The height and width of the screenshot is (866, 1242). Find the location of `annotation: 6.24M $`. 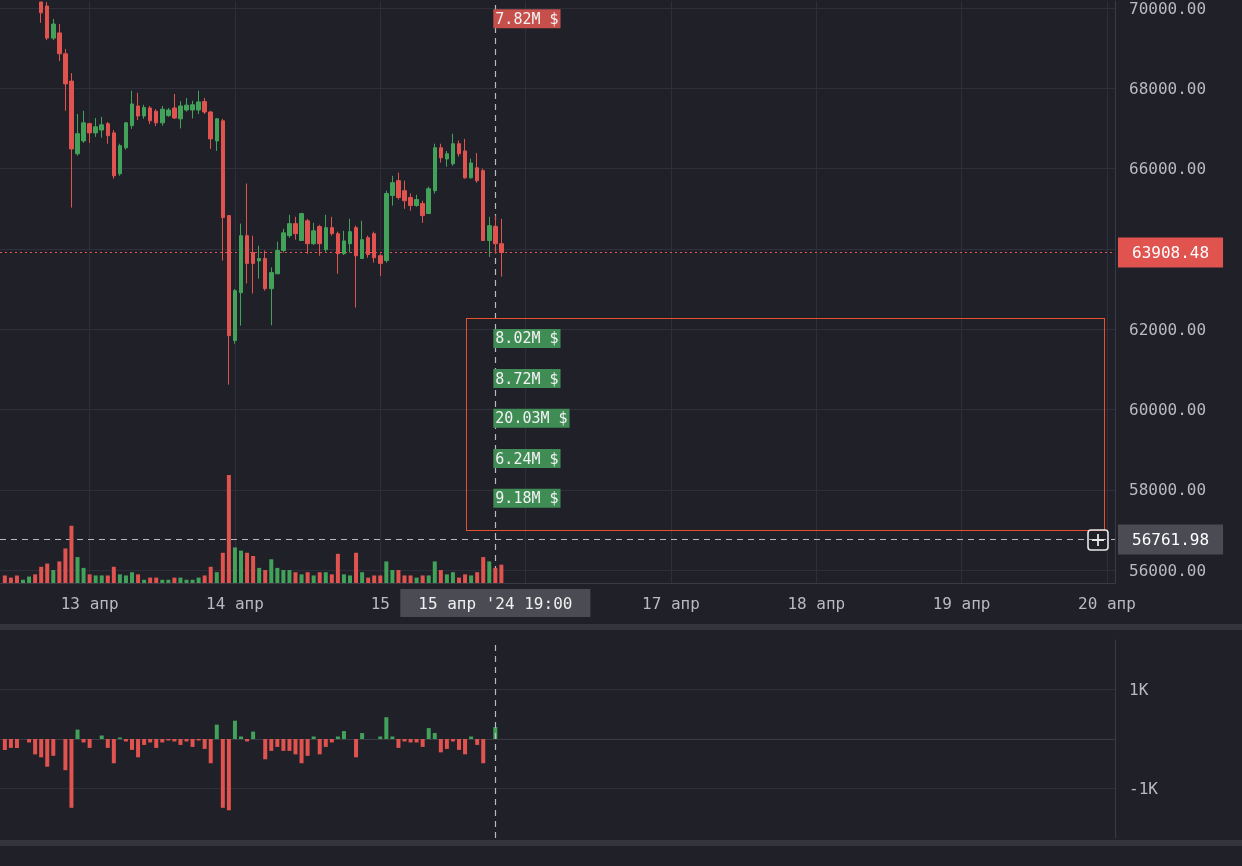

annotation: 6.24M $ is located at coordinates (527, 458).